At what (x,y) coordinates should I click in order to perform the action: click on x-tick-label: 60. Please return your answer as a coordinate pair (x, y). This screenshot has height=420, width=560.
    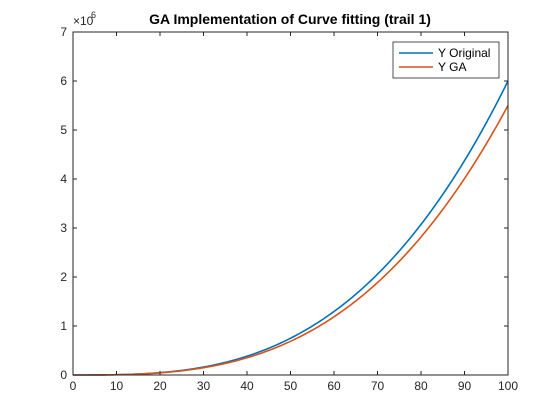
    Looking at the image, I should click on (334, 386).